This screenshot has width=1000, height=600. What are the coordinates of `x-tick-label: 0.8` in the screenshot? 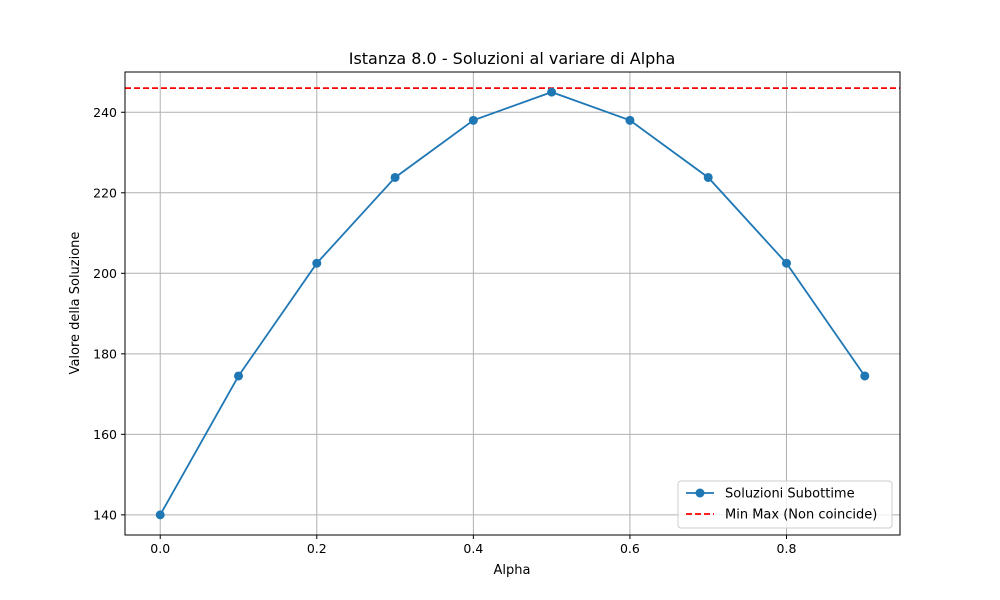 It's located at (787, 548).